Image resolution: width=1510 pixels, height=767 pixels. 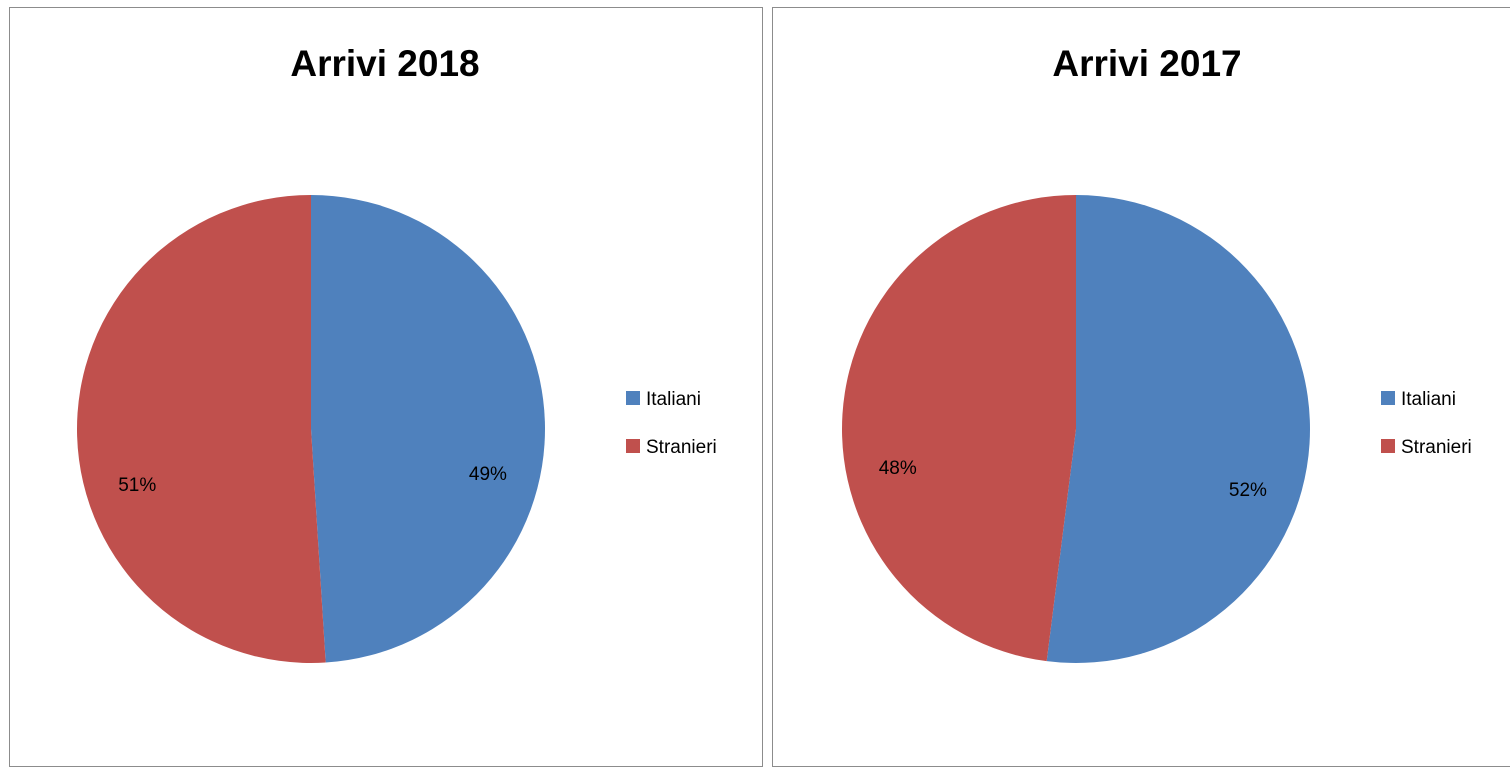 I want to click on pie-data-labels: 49% 51%, so click(x=312, y=480).